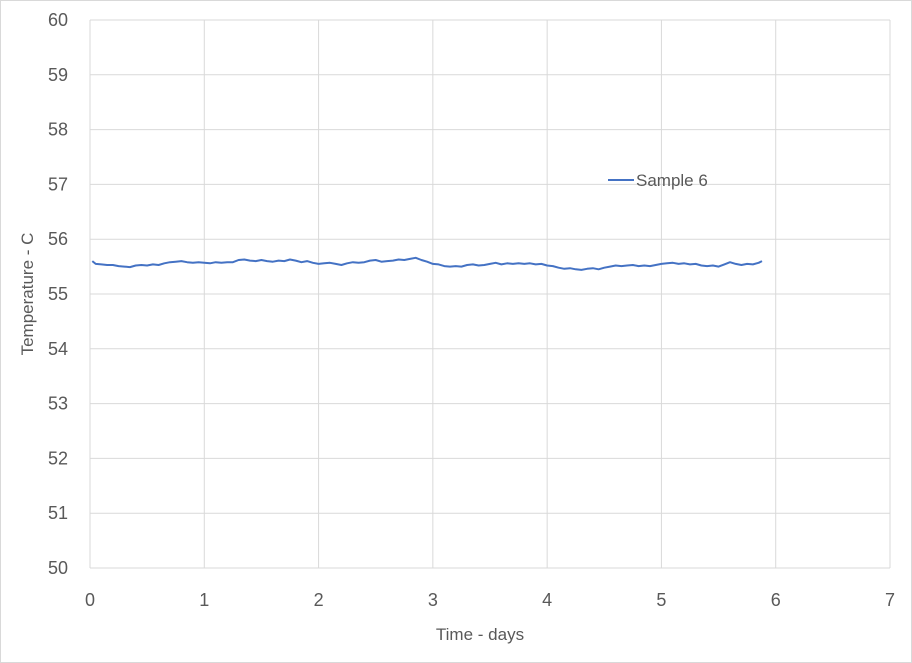  Describe the element at coordinates (776, 600) in the screenshot. I see `x-tick-label: 6` at that location.